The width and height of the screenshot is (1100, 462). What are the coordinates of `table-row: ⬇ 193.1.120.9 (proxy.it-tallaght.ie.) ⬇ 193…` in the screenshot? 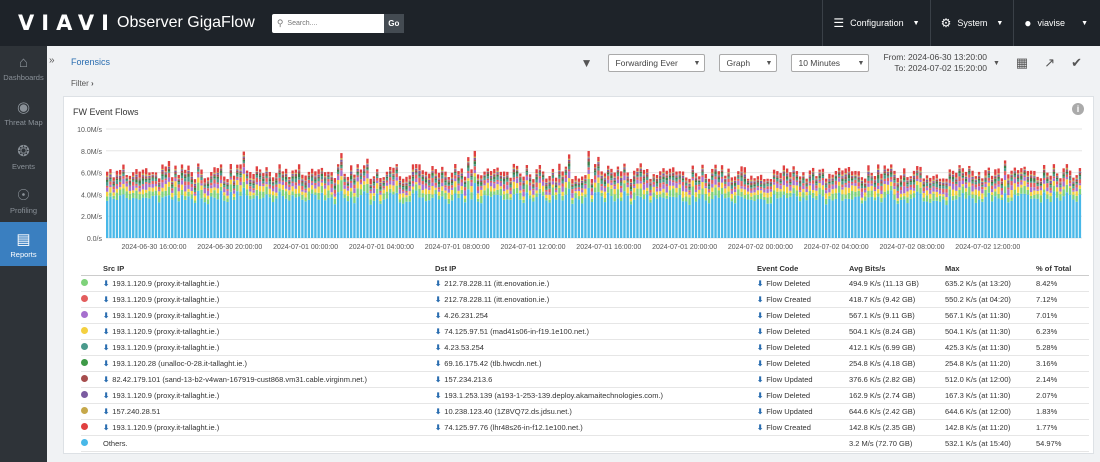 It's located at (585, 395).